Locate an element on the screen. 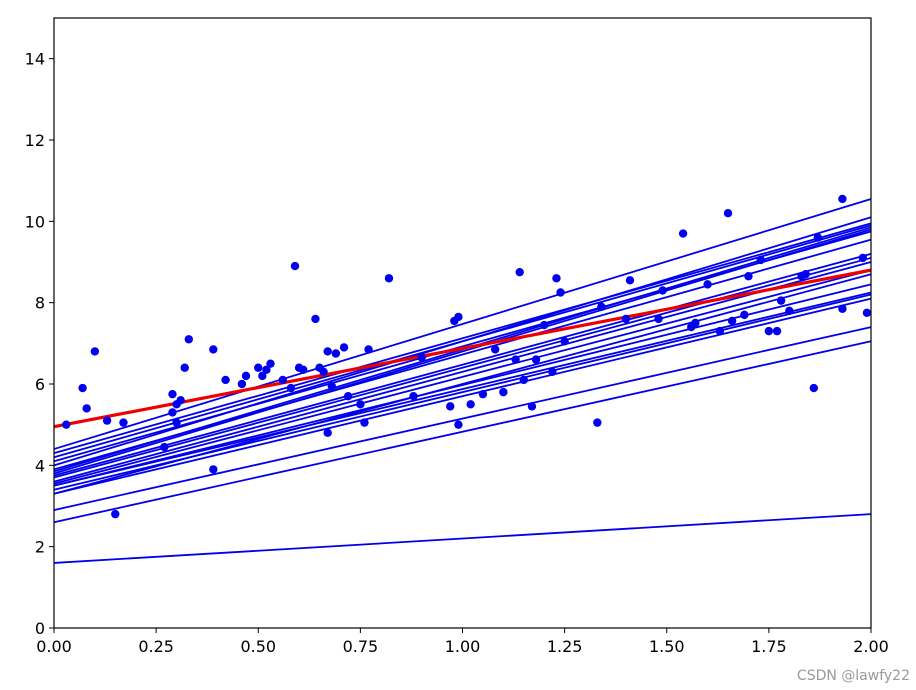 This screenshot has width=916, height=690. x-tick-label: 1.75 is located at coordinates (769, 646).